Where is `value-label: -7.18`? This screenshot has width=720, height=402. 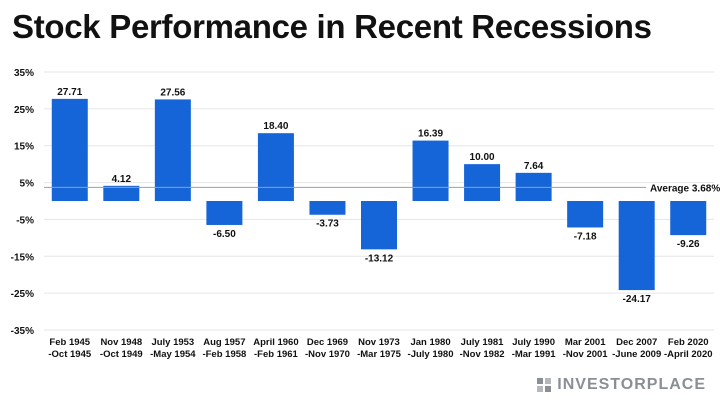
value-label: -7.18 is located at coordinates (585, 236).